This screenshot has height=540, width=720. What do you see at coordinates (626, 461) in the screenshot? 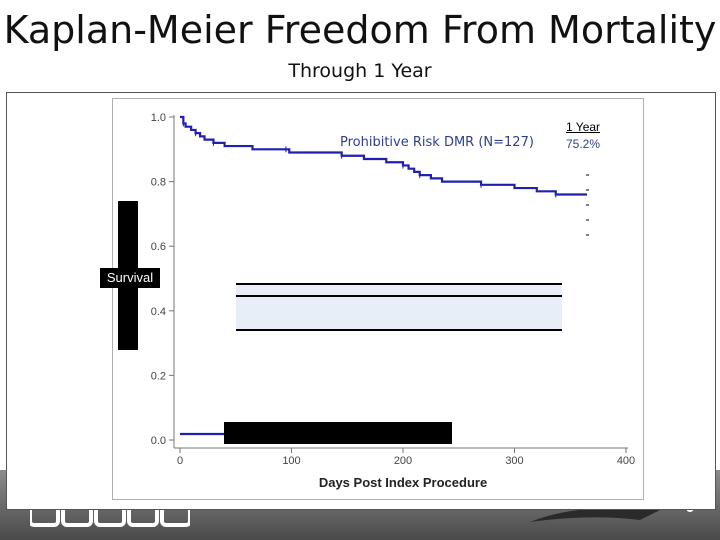
I see `x-tick-label: 400` at bounding box center [626, 461].